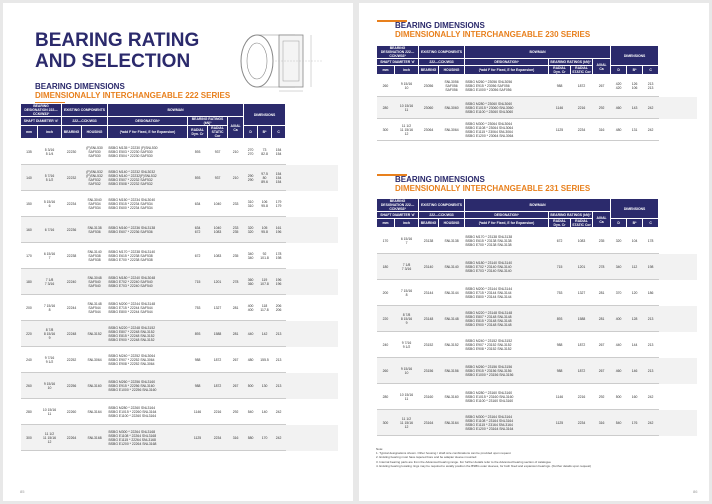 The width and height of the screenshot is (712, 504). What do you see at coordinates (29, 411) in the screenshot?
I see `cell-mm: 280` at bounding box center [29, 411].